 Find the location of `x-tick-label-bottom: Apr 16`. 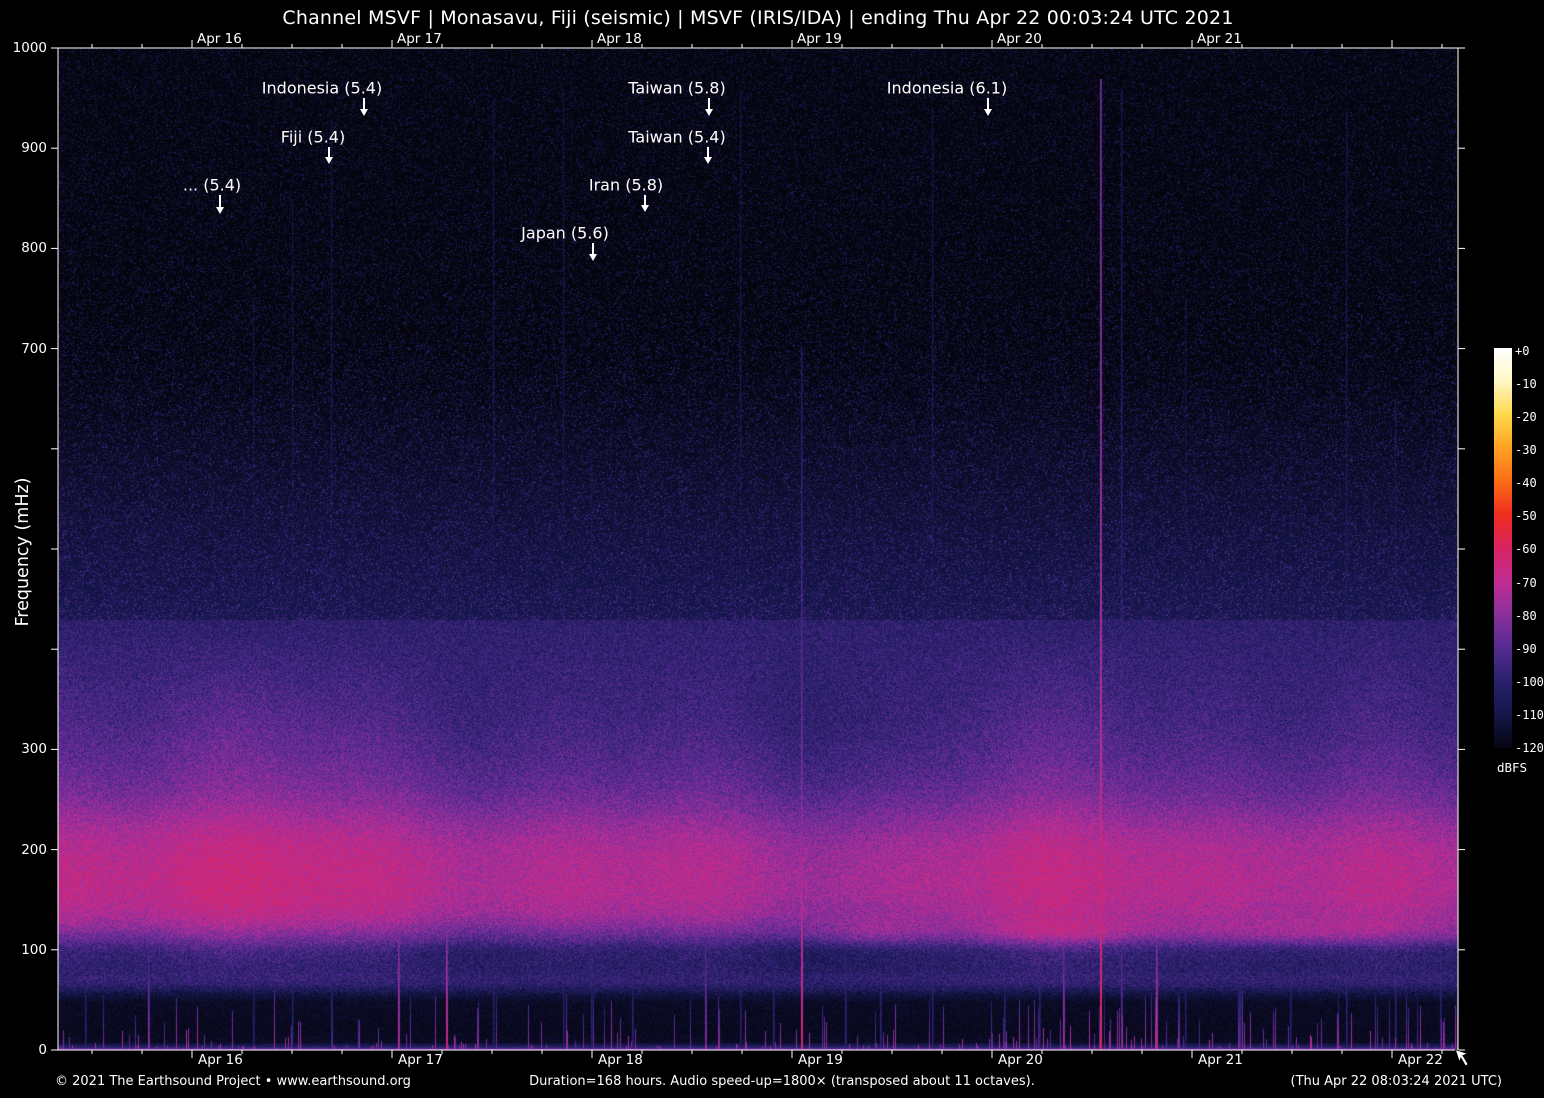

x-tick-label-bottom: Apr 16 is located at coordinates (220, 1060).